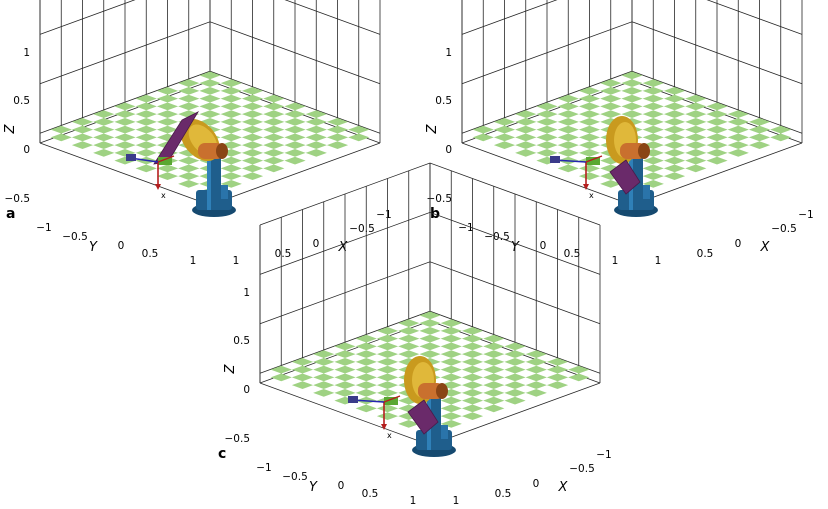 Image resolution: width=828 pixels, height=509 pixels. What do you see at coordinates (230, 368) in the screenshot?
I see `z-axis-label: Z` at bounding box center [230, 368].